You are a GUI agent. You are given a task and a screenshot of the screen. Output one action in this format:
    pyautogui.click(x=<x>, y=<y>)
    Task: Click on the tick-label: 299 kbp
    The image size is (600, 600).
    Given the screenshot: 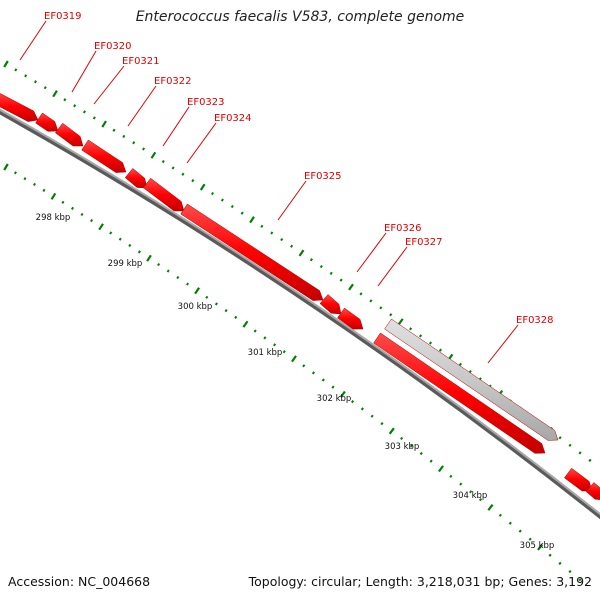 What is the action you would take?
    pyautogui.click(x=125, y=264)
    